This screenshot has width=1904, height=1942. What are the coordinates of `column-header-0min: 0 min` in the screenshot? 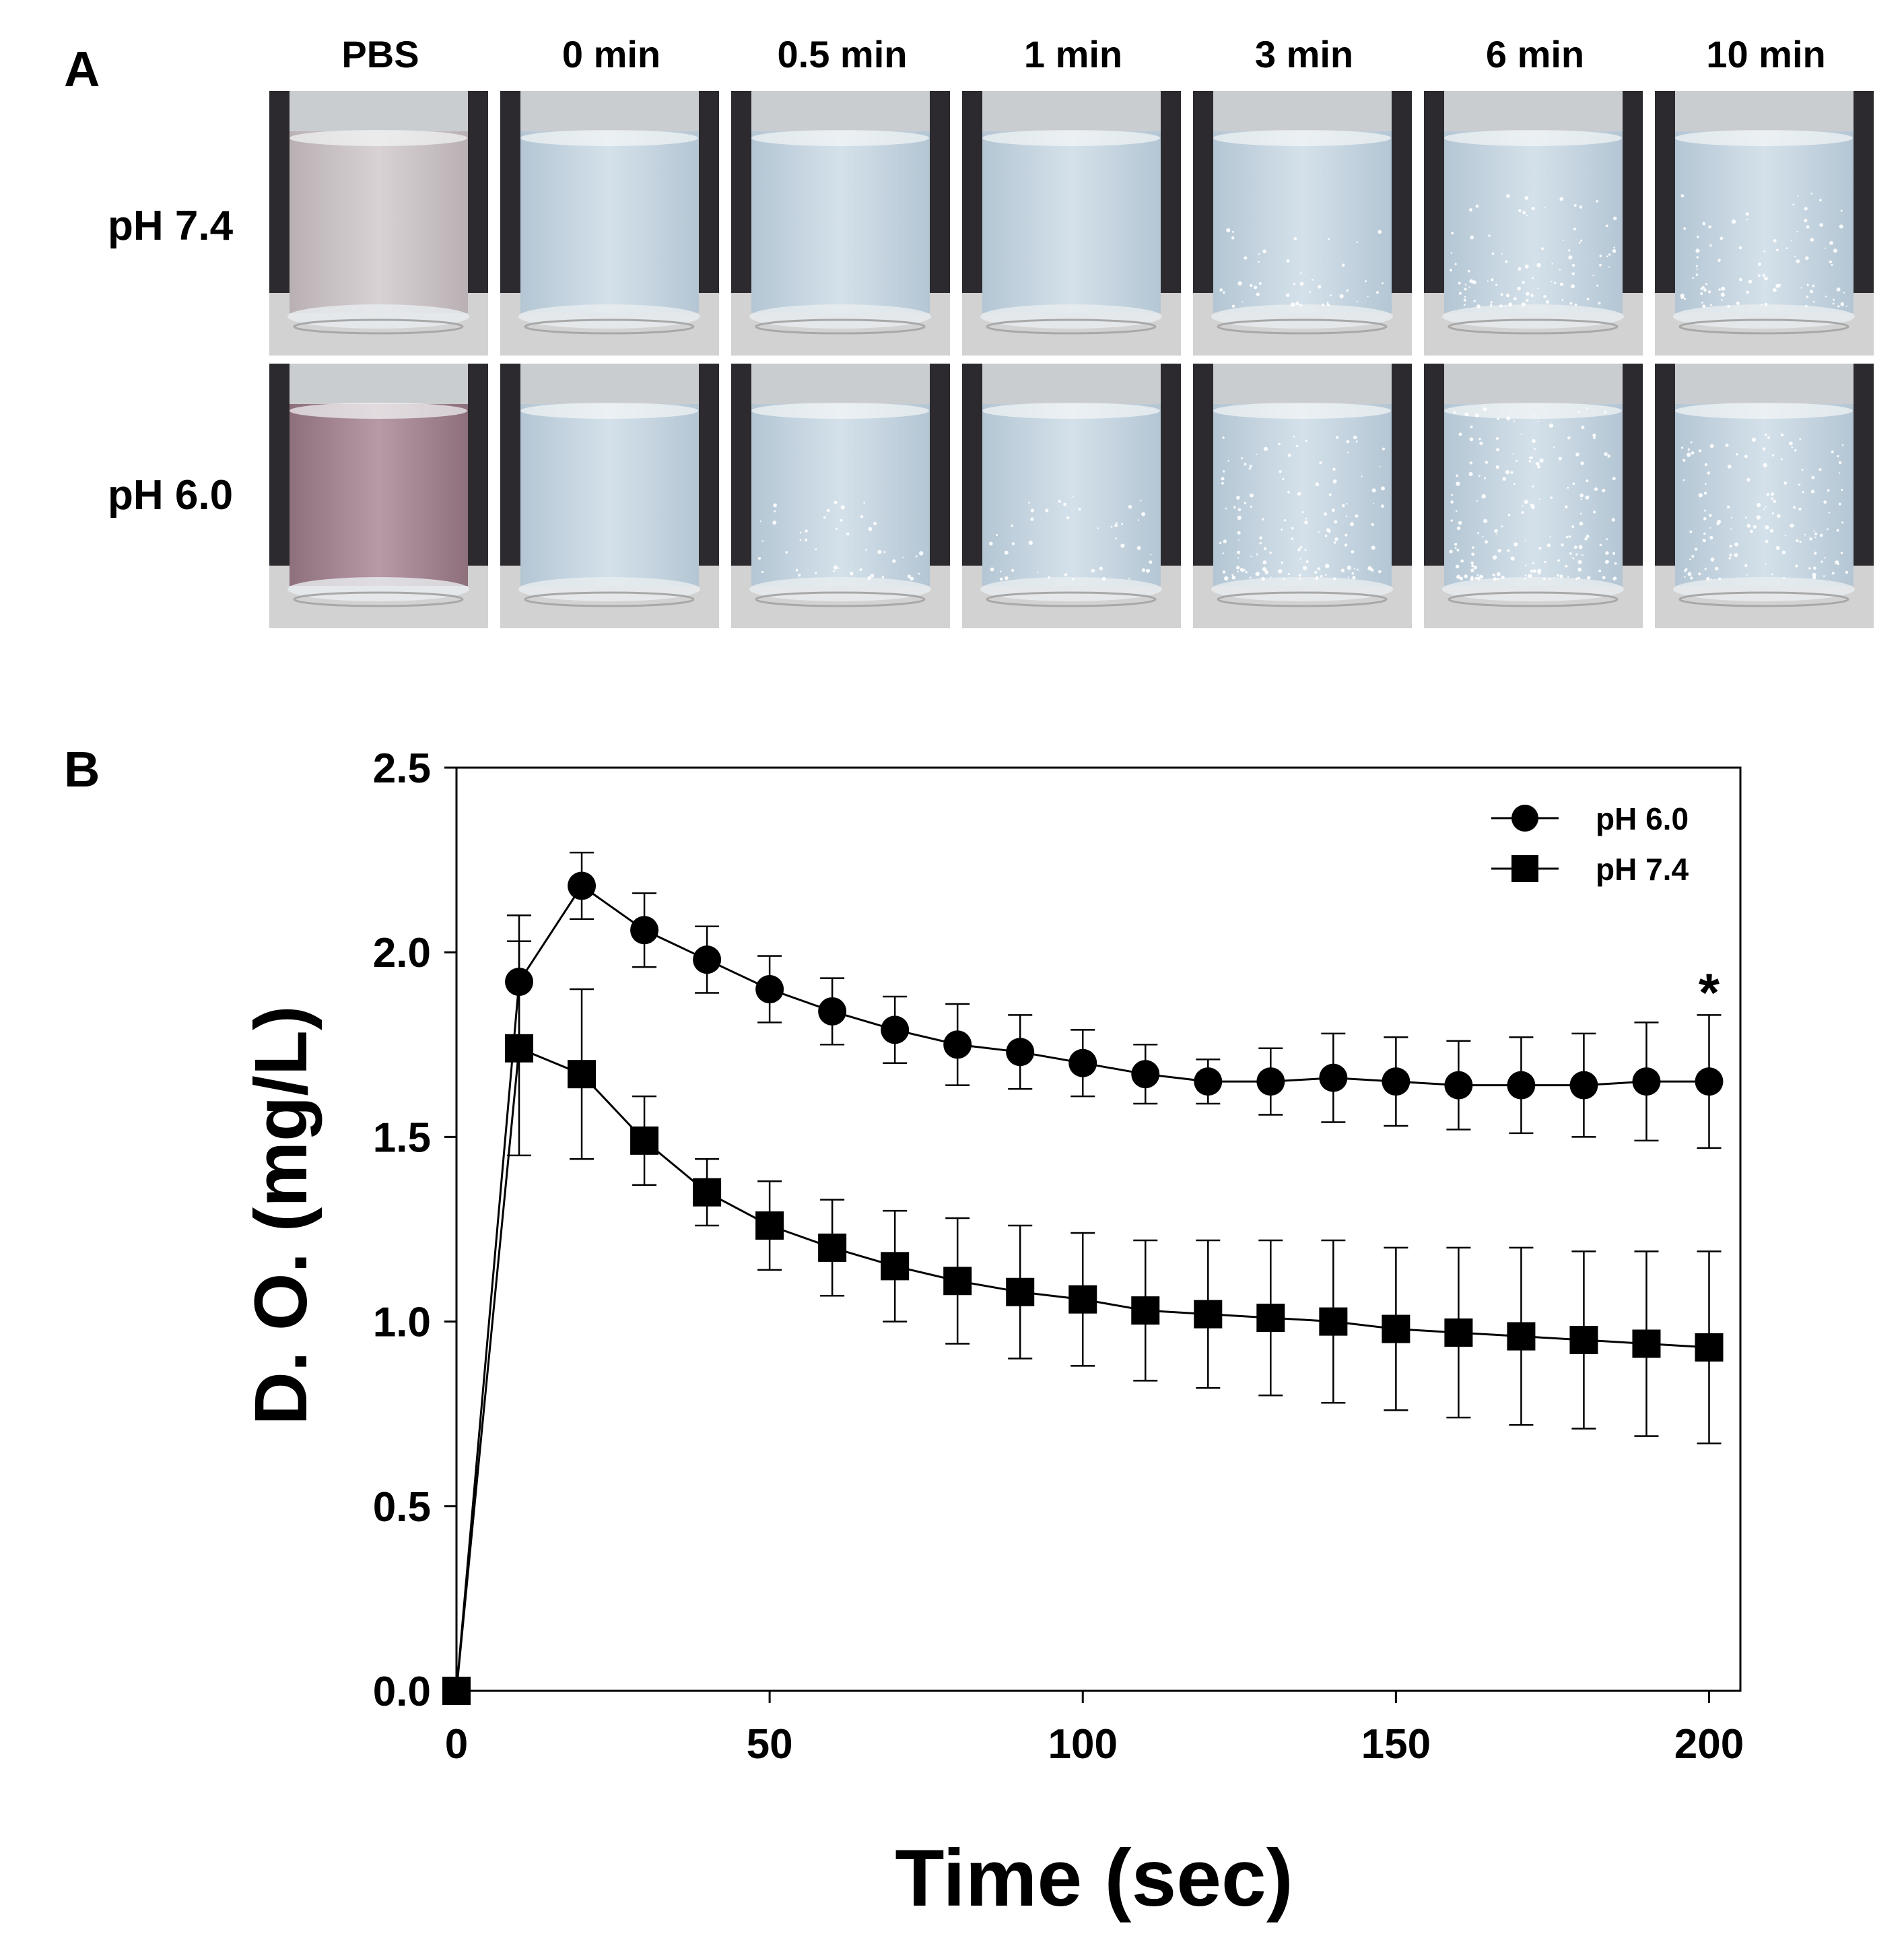 It's located at (611, 54).